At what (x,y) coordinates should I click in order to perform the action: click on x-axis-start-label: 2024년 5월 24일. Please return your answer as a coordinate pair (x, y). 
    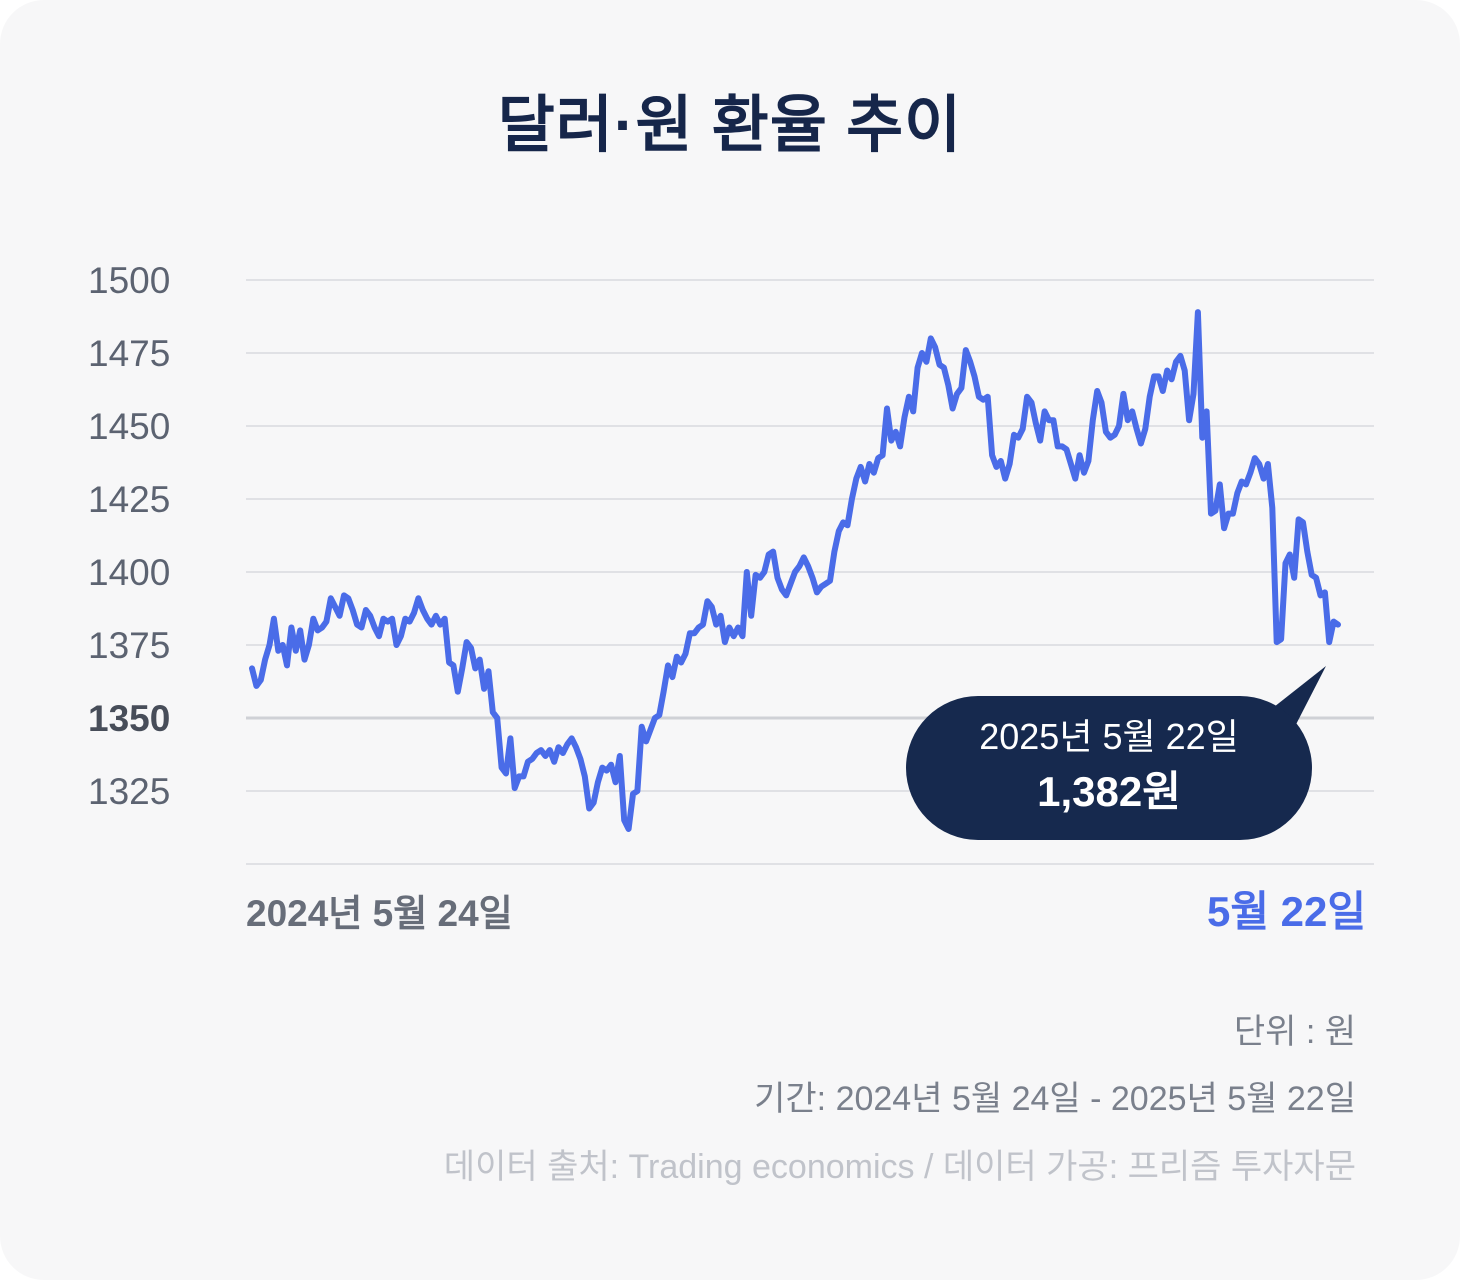
    Looking at the image, I should click on (379, 913).